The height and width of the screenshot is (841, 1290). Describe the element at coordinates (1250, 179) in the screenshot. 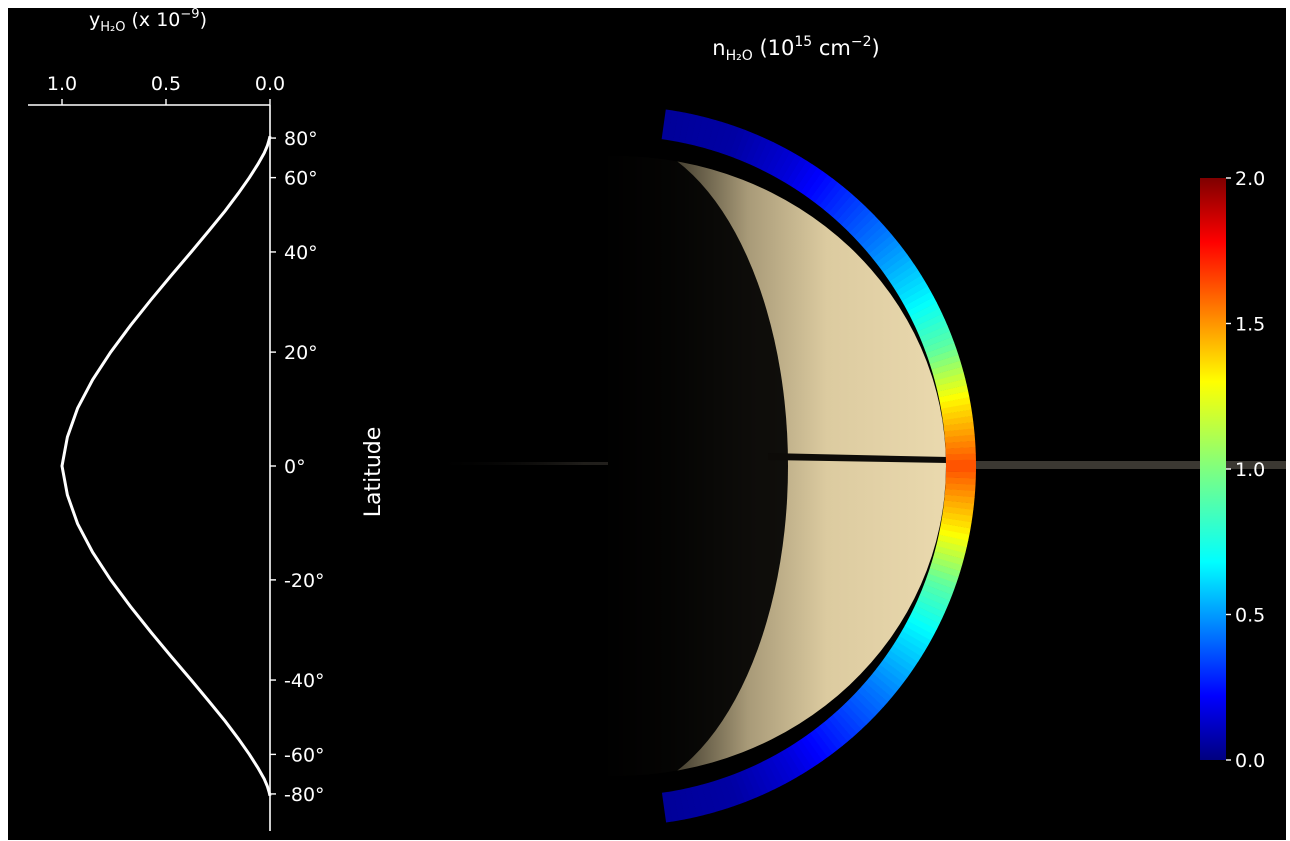

I see `colorbar-tick-label: 2.0` at that location.